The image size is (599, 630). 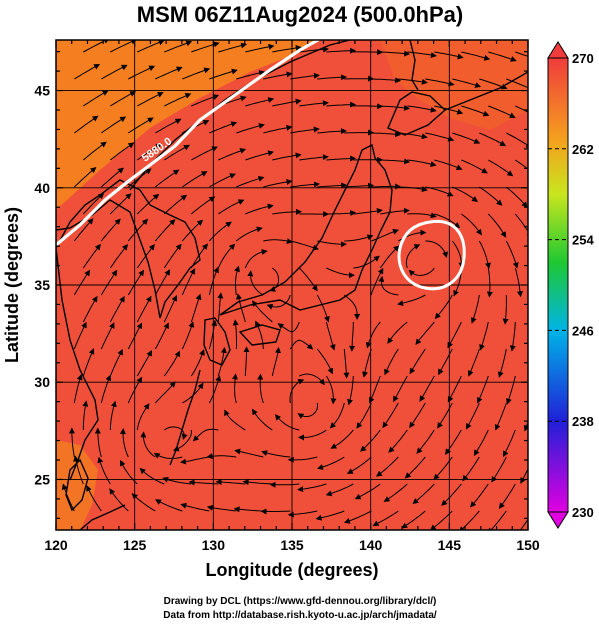 I want to click on y-tick-label: 25, so click(x=42, y=479).